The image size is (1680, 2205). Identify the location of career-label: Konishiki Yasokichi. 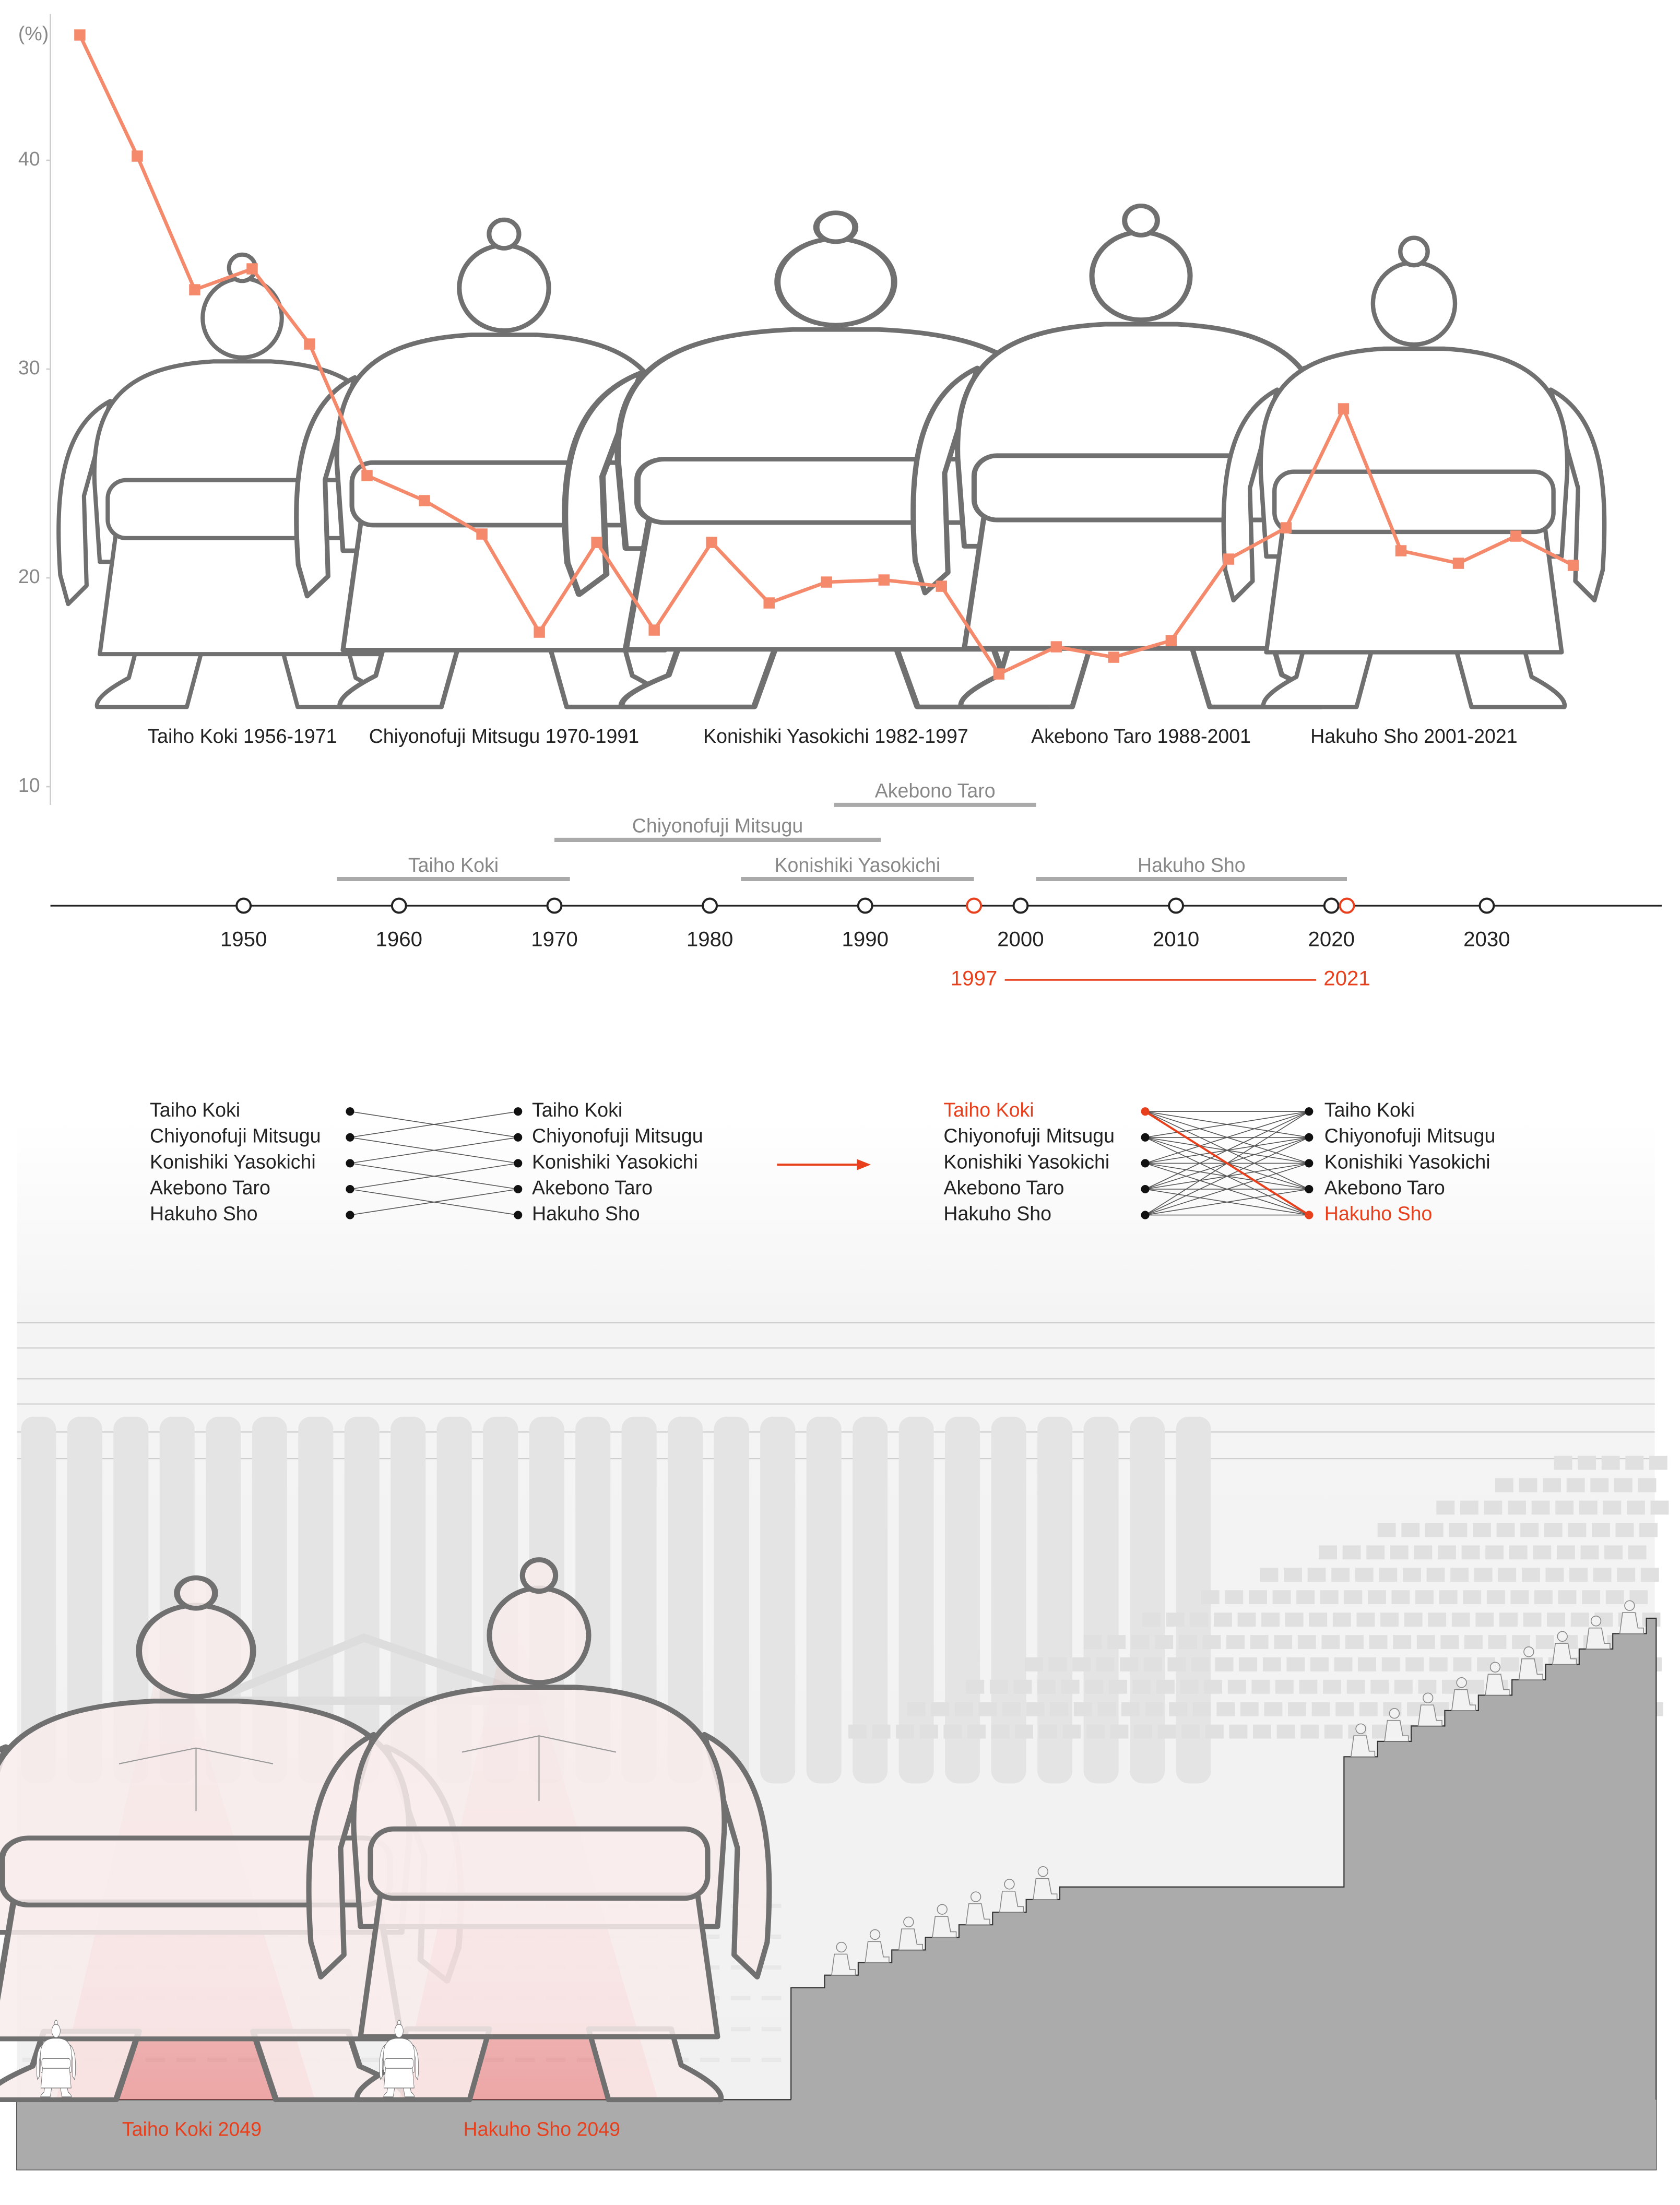
(857, 865).